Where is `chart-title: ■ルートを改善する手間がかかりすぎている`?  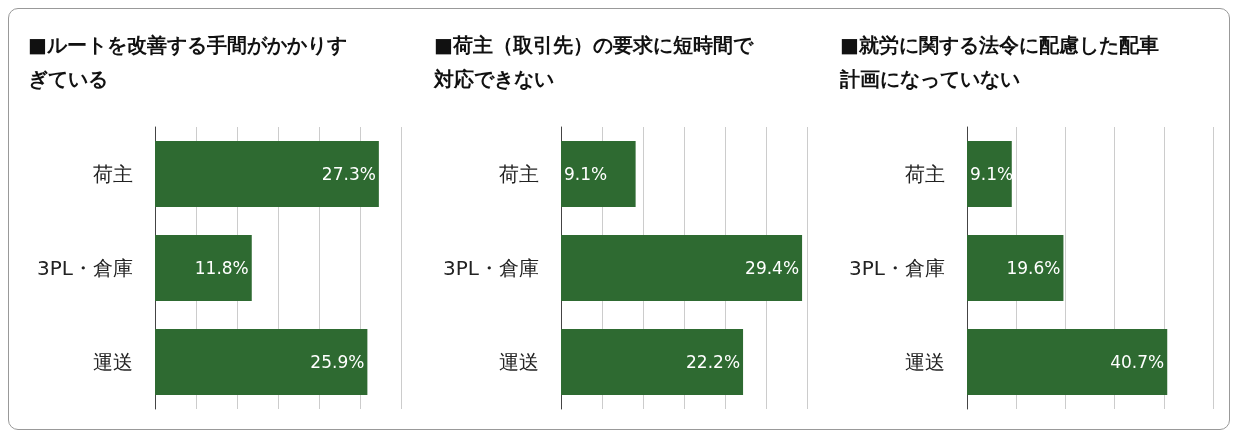
chart-title: ■ルートを改善する手間がかかりすぎている is located at coordinates (187, 62).